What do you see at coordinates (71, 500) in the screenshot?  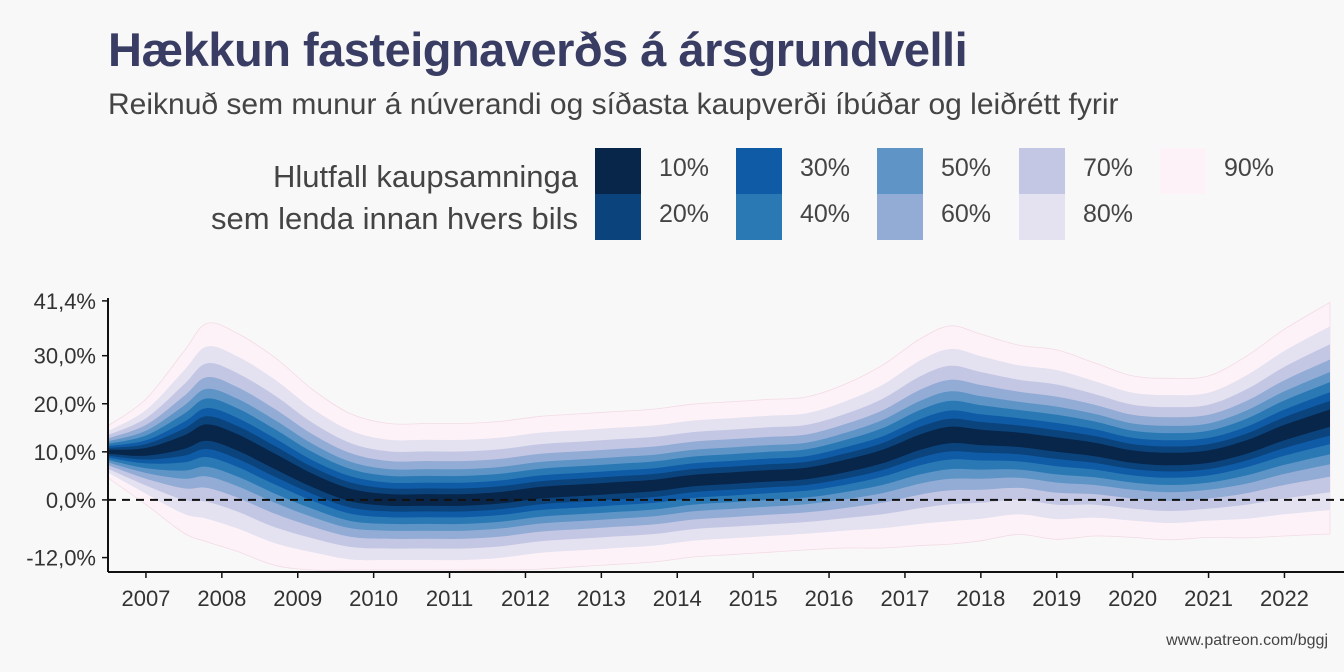 I see `y-tick-label: 0,0%` at bounding box center [71, 500].